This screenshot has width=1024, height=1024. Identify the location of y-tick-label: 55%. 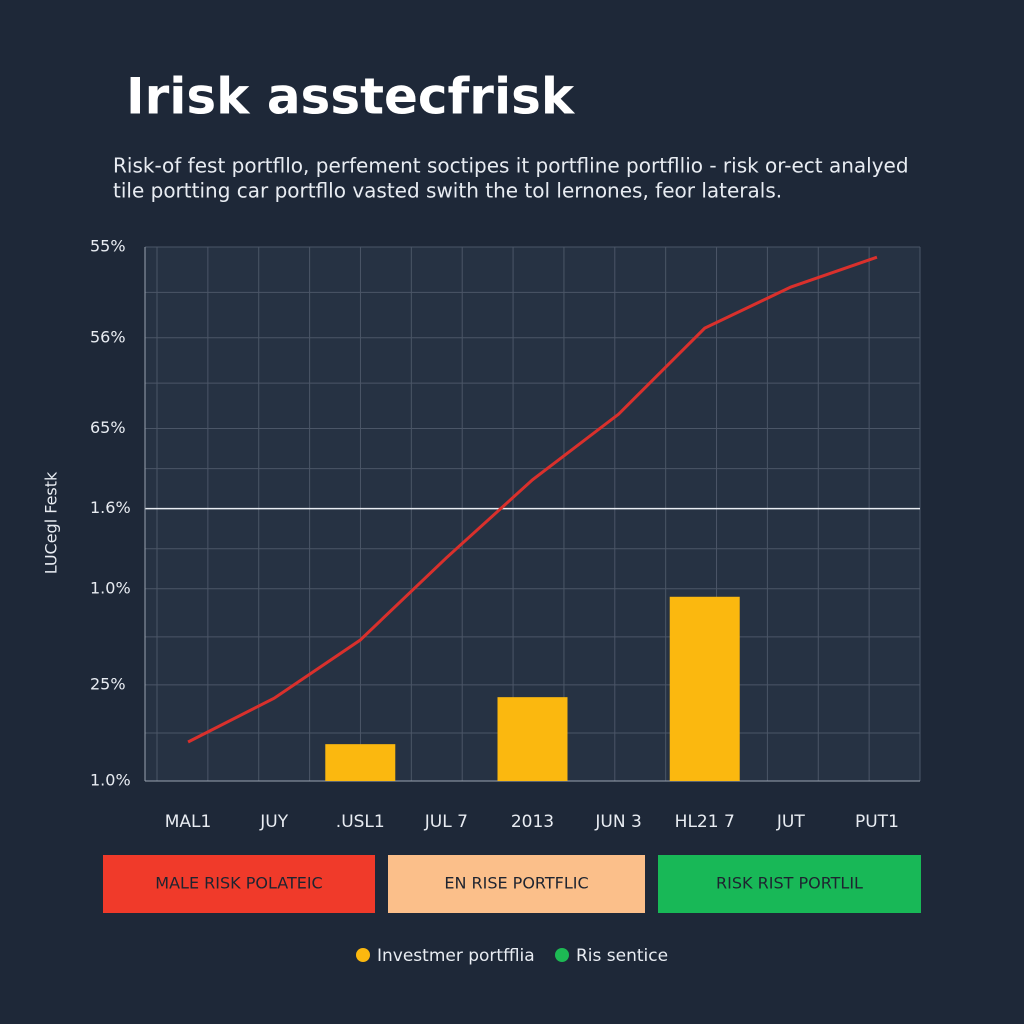
(108, 246).